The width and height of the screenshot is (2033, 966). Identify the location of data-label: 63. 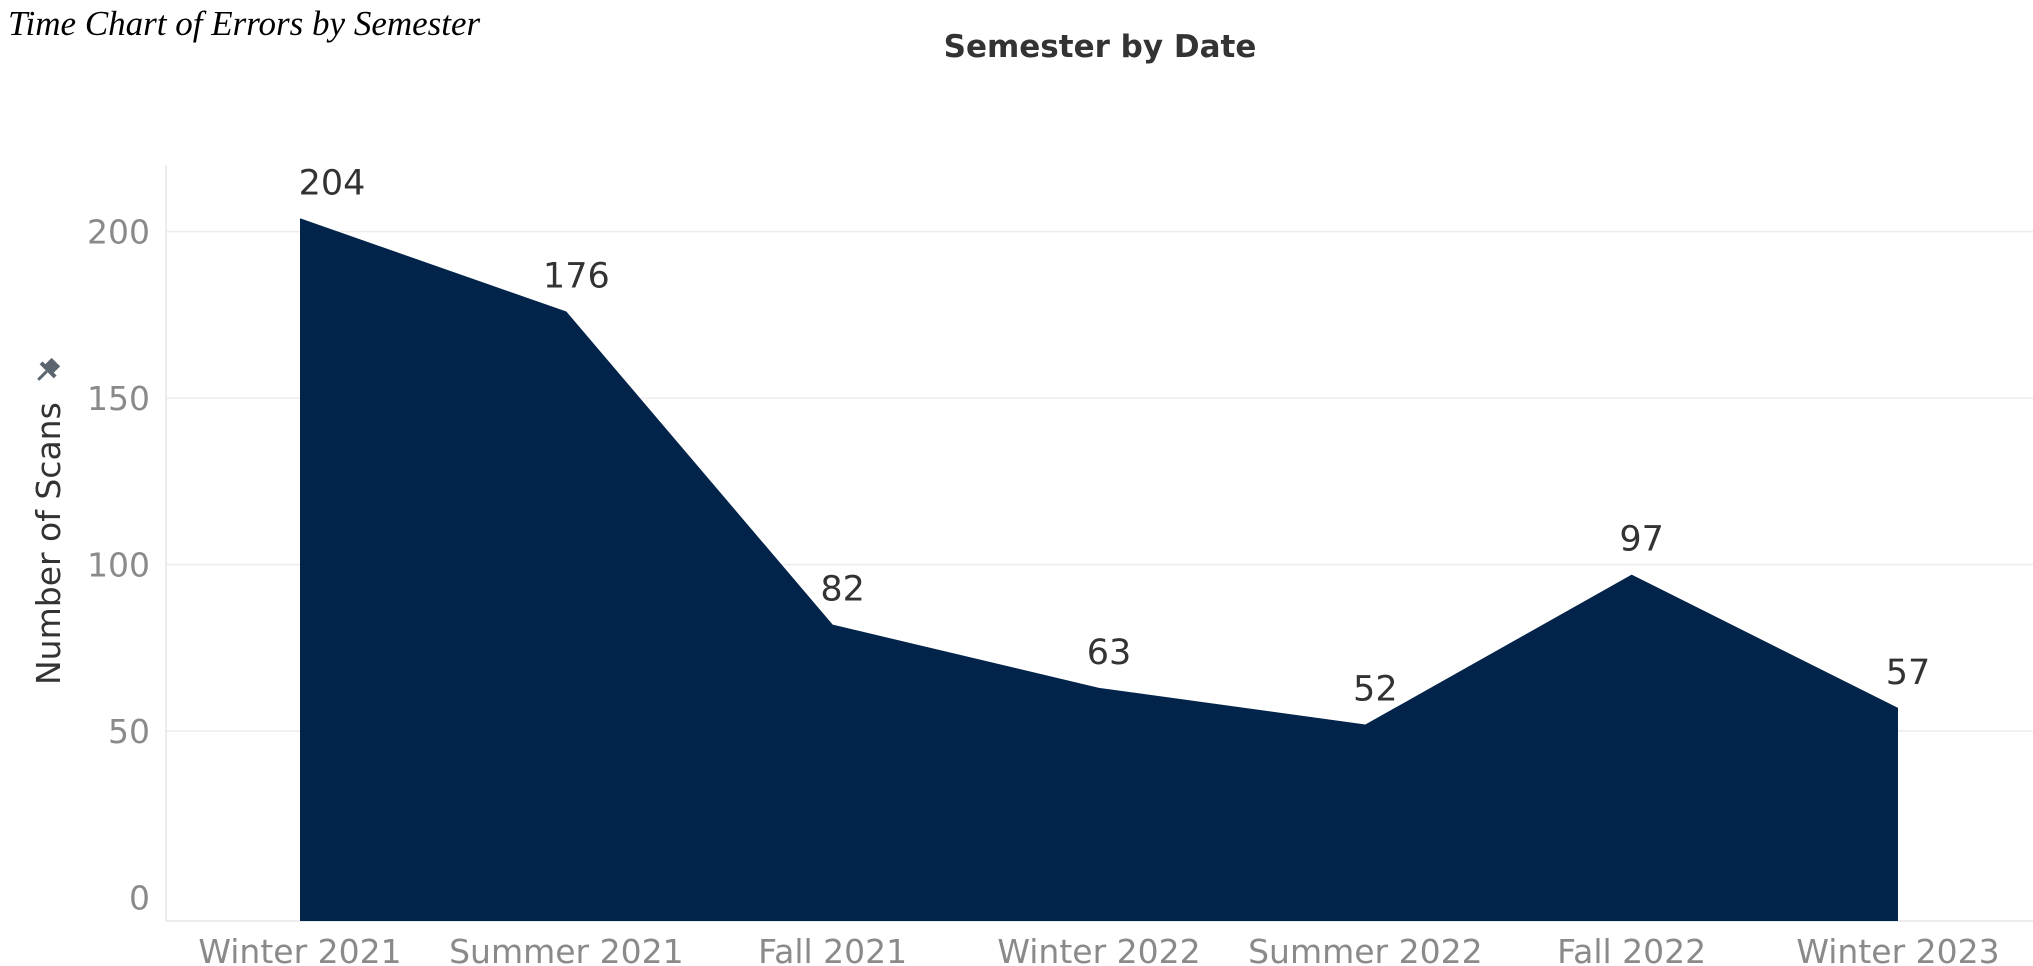
(1109, 653).